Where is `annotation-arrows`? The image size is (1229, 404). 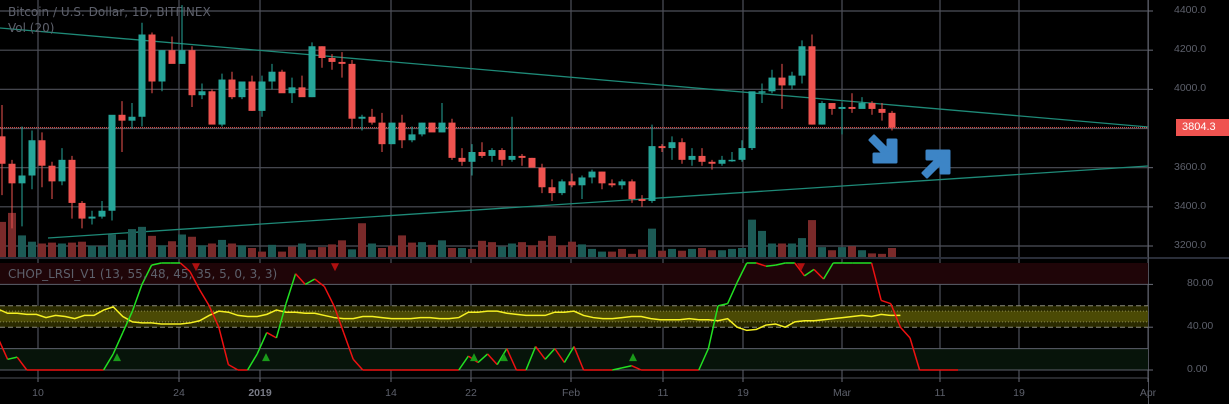 annotation-arrows is located at coordinates (909, 156).